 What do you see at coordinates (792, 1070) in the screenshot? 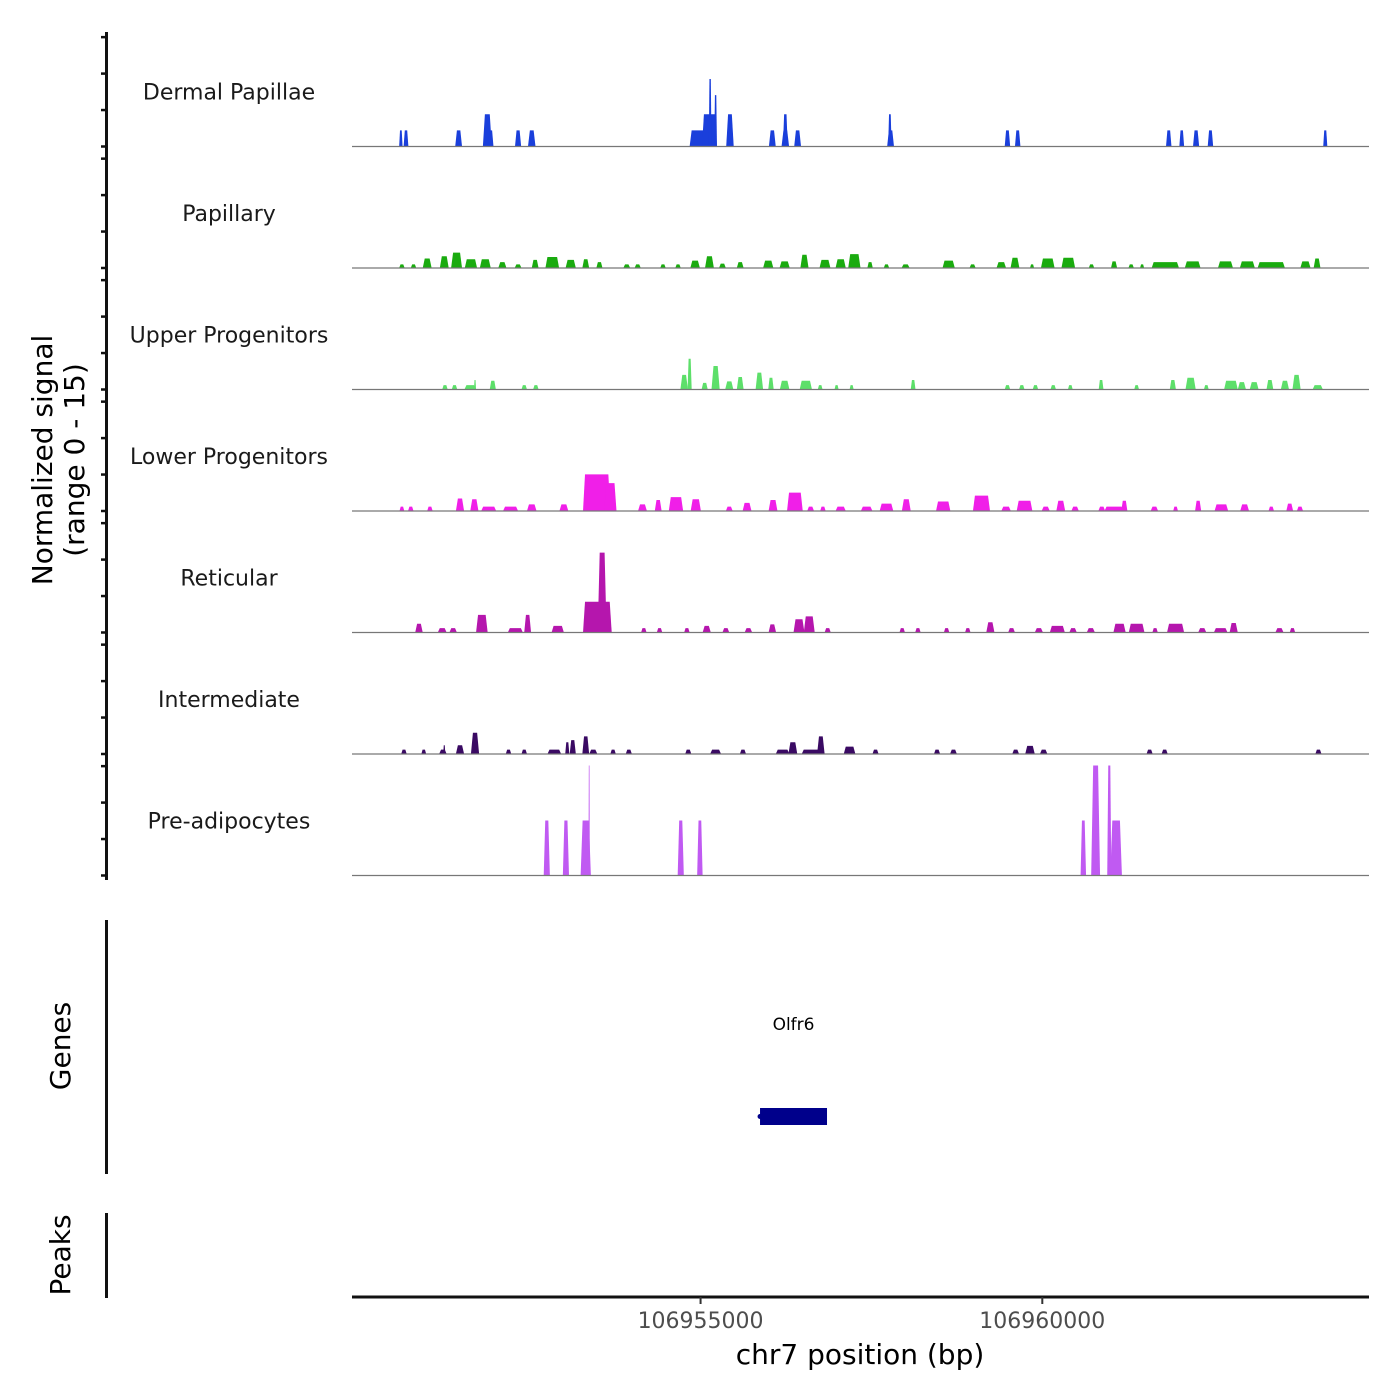
I see `genes-track: Olfr6` at bounding box center [792, 1070].